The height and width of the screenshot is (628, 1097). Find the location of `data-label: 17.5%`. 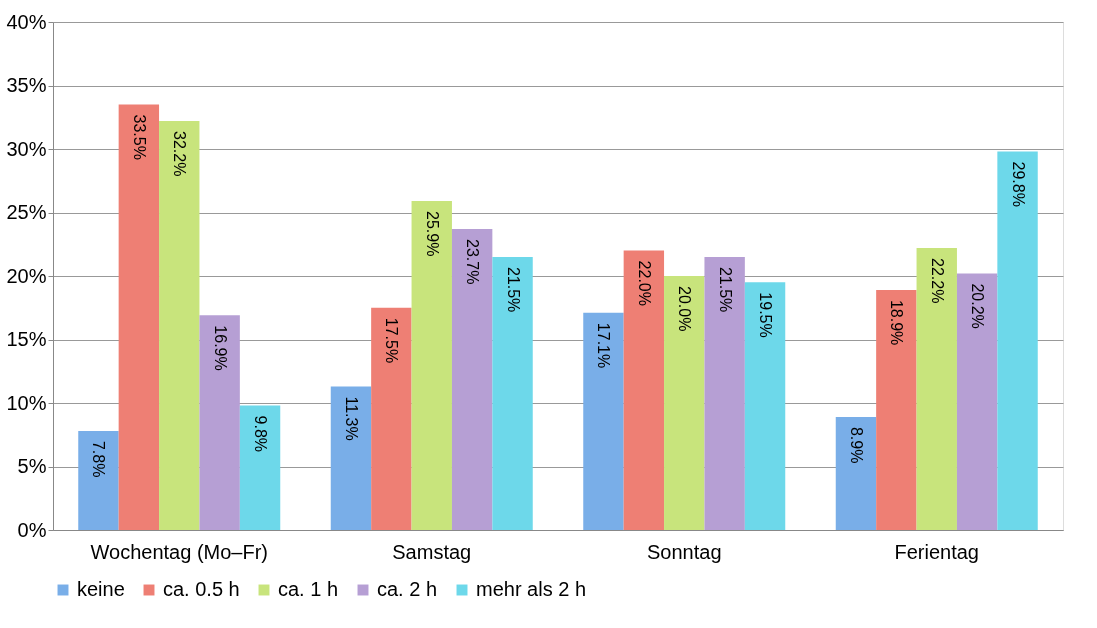

data-label: 17.5% is located at coordinates (392, 340).